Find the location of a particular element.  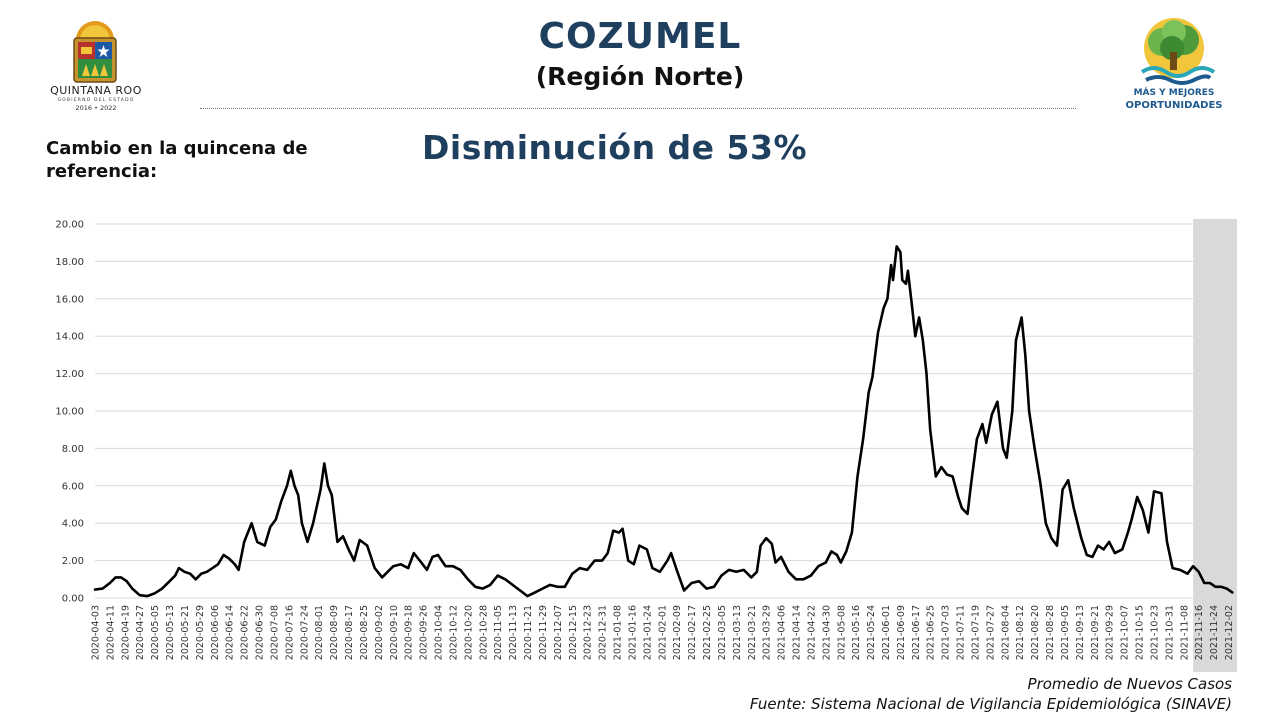

x-tick-label: 2021-06-01 is located at coordinates (886, 632).